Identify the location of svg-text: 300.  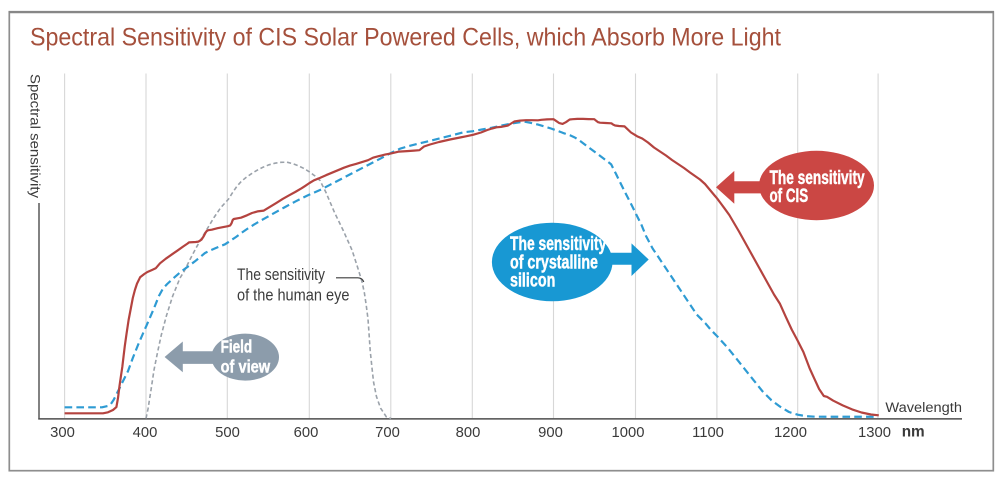
(62, 433).